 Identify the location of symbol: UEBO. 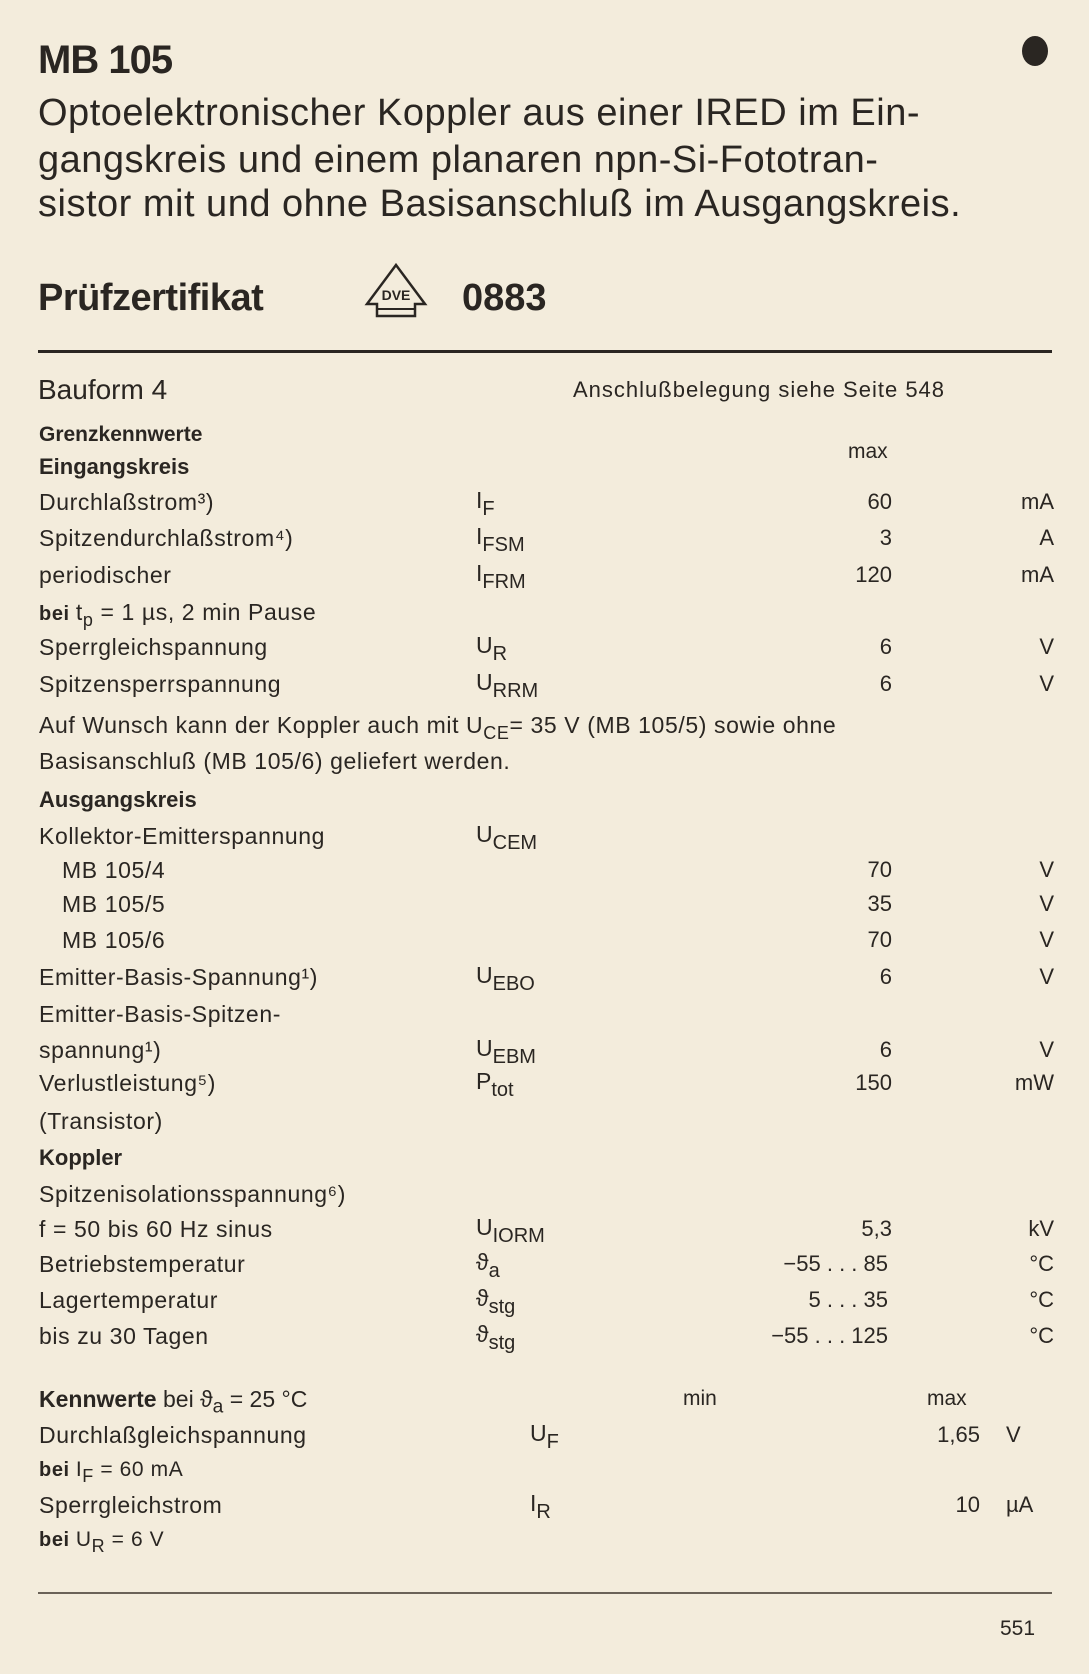
(505, 978).